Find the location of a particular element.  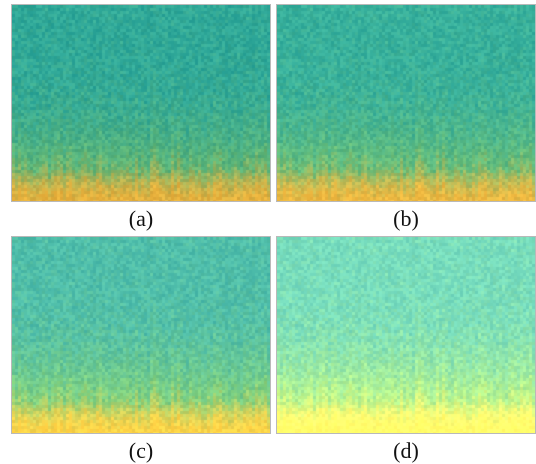

caption-d: (d) is located at coordinates (406, 450).